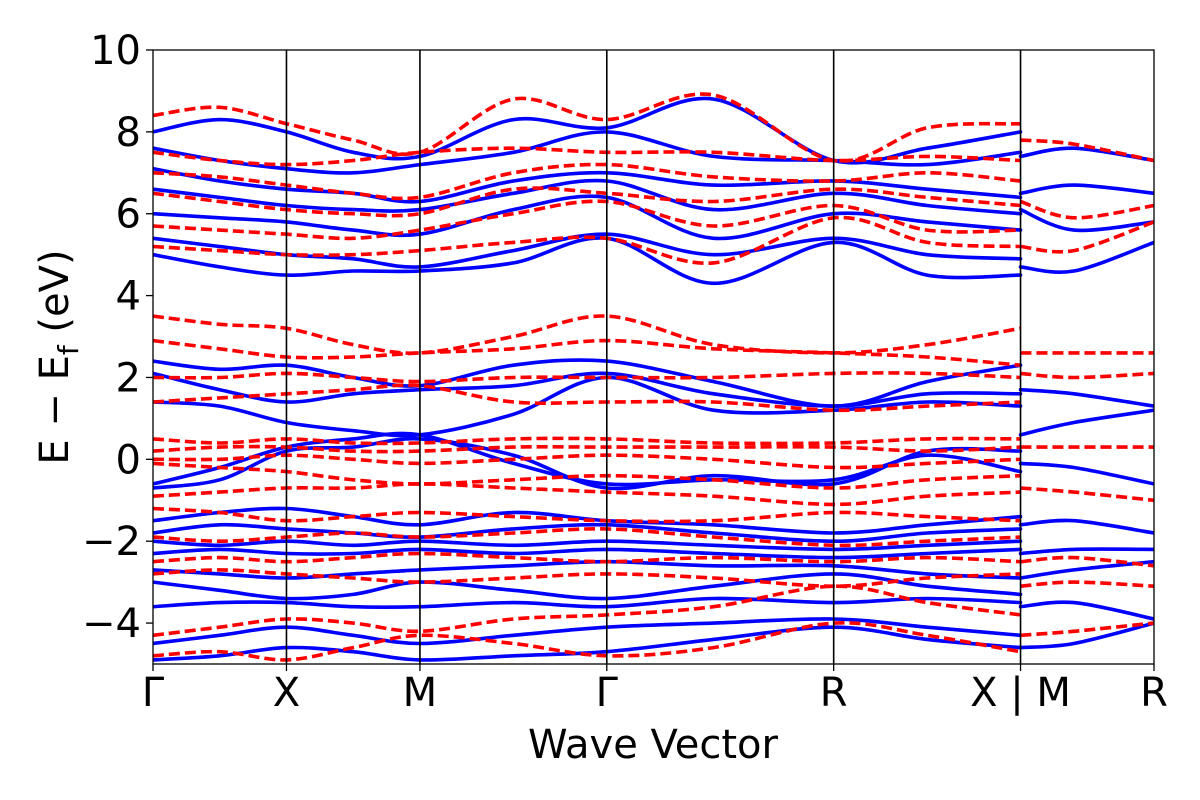 This screenshot has height=800, width=1200. I want to click on y-axis-label-main: E − E, so click(55, 410).